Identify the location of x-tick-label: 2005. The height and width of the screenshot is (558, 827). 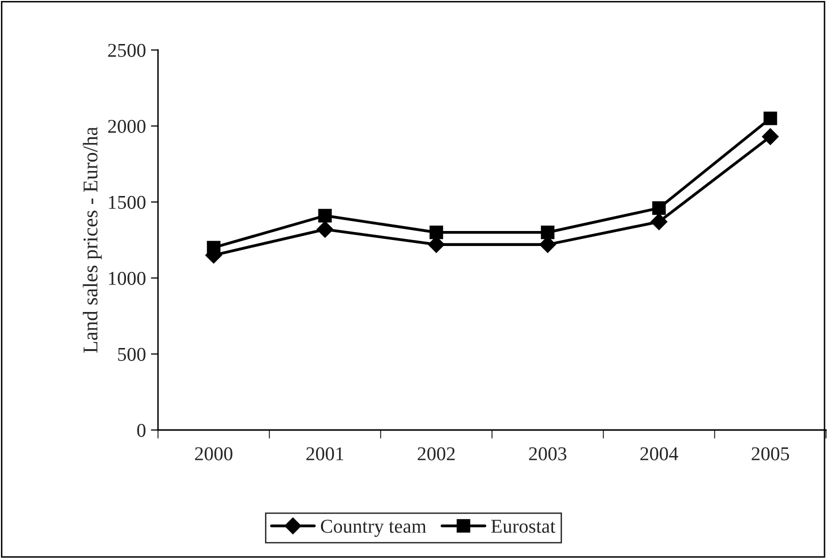
(771, 453).